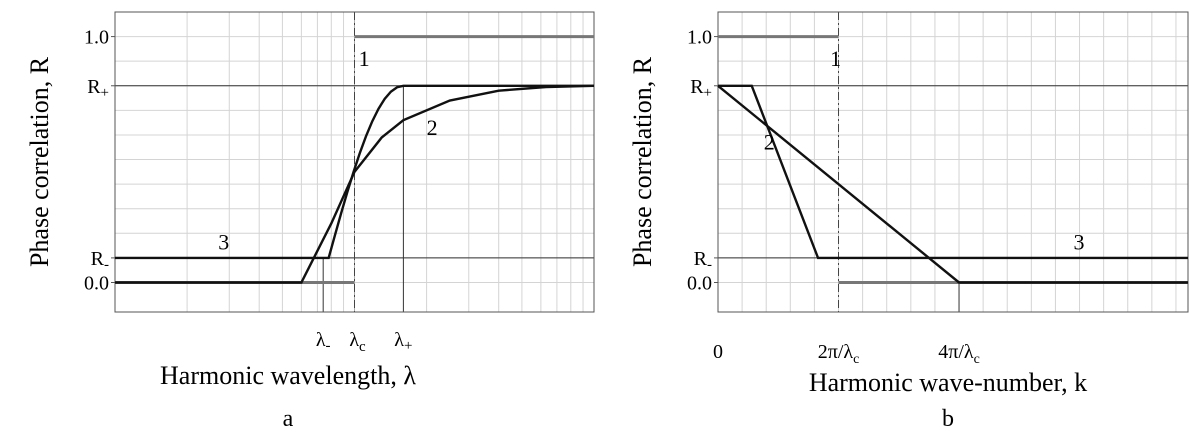  What do you see at coordinates (701, 88) in the screenshot?
I see `y-tick-label-b: R+` at bounding box center [701, 88].